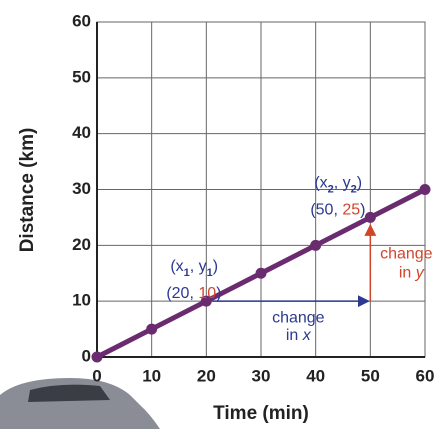 The width and height of the screenshot is (447, 429). Describe the element at coordinates (261, 413) in the screenshot. I see `x-axis-title: Time (min)` at that location.